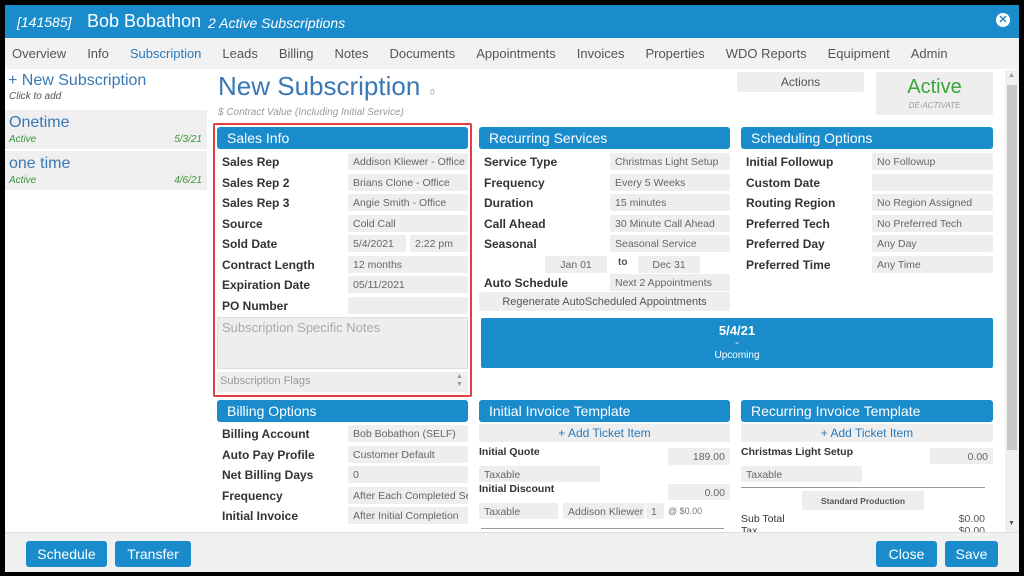 This screenshot has width=1024, height=576. What do you see at coordinates (514, 182) in the screenshot?
I see `recurring-services-label: Frequency` at bounding box center [514, 182].